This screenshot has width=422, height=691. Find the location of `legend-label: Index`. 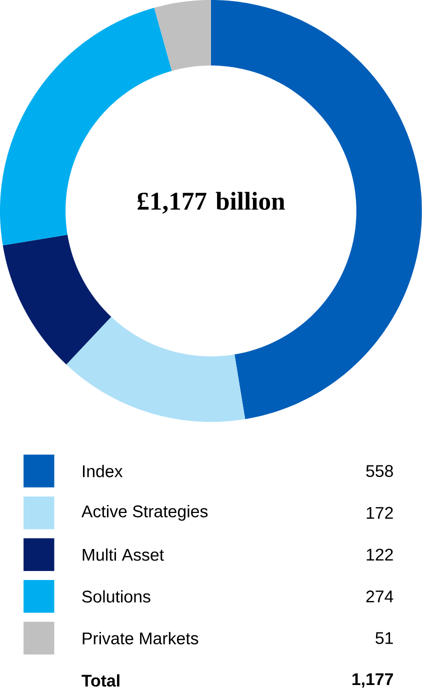

legend-label: Index is located at coordinates (103, 471).